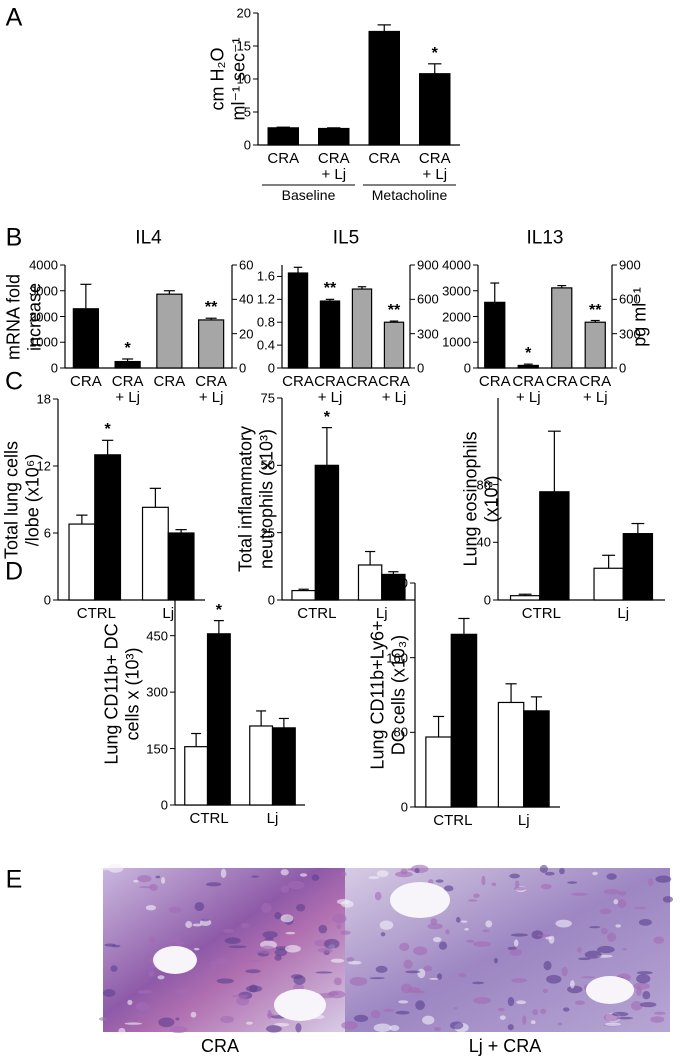 This screenshot has height=1061, width=680. I want to click on y-axis-label-line: /lobe (x10⁶), so click(32, 499).